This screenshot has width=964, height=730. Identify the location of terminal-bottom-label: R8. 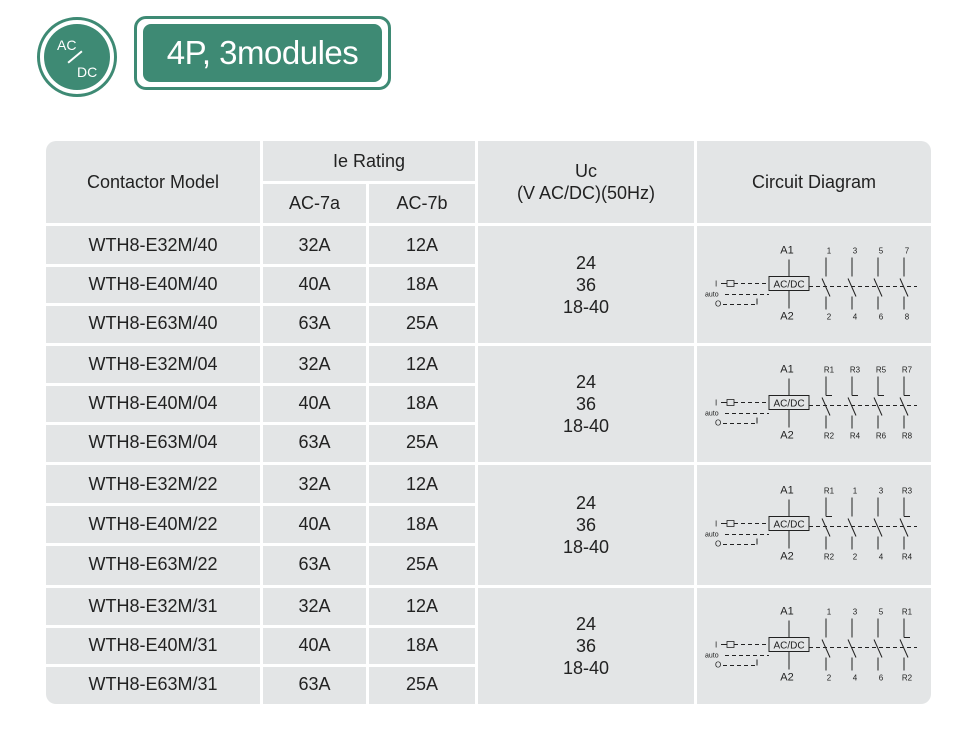
(907, 436).